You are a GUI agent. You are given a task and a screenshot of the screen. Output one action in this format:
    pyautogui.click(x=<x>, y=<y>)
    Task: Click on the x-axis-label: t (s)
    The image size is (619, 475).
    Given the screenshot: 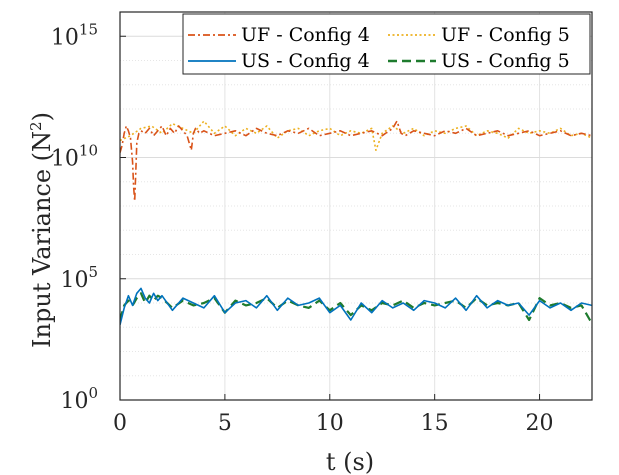 What is the action you would take?
    pyautogui.click(x=350, y=461)
    